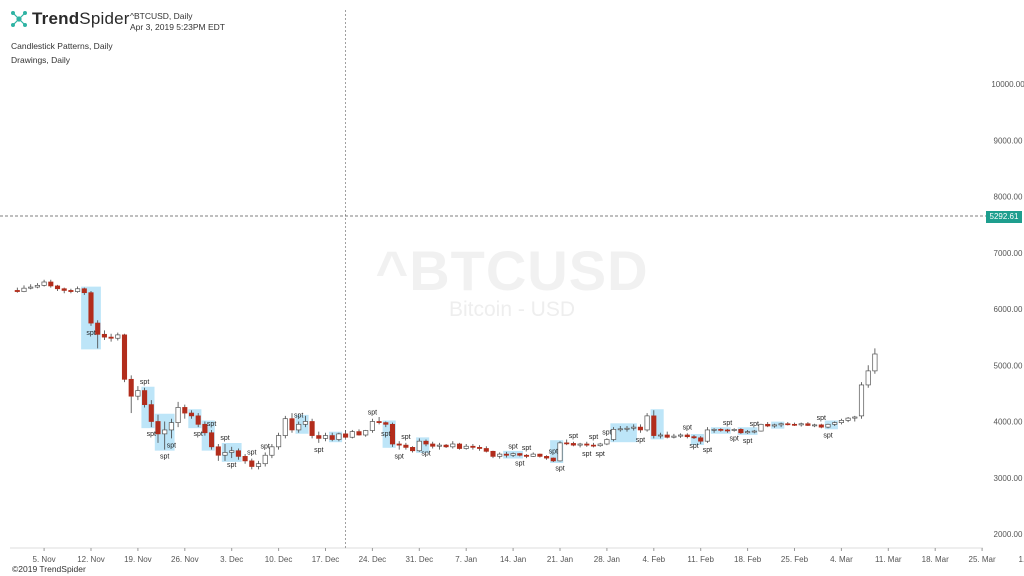  I want to click on study-candlestick-patterns: Candlestick Patterns, Daily, so click(62, 46).